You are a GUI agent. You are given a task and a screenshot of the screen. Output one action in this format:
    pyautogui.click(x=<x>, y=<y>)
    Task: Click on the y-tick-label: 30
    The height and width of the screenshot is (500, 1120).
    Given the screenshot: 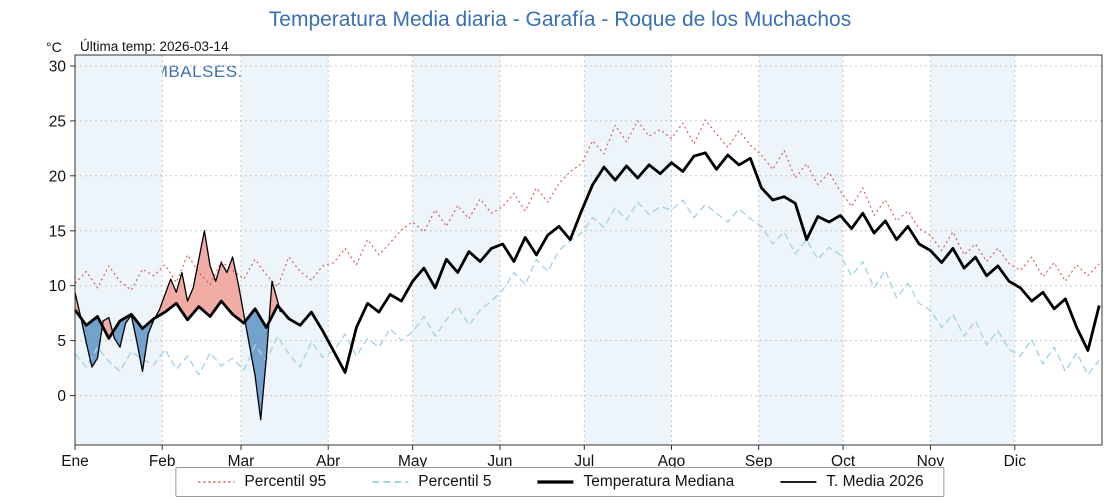 What is the action you would take?
    pyautogui.click(x=58, y=67)
    